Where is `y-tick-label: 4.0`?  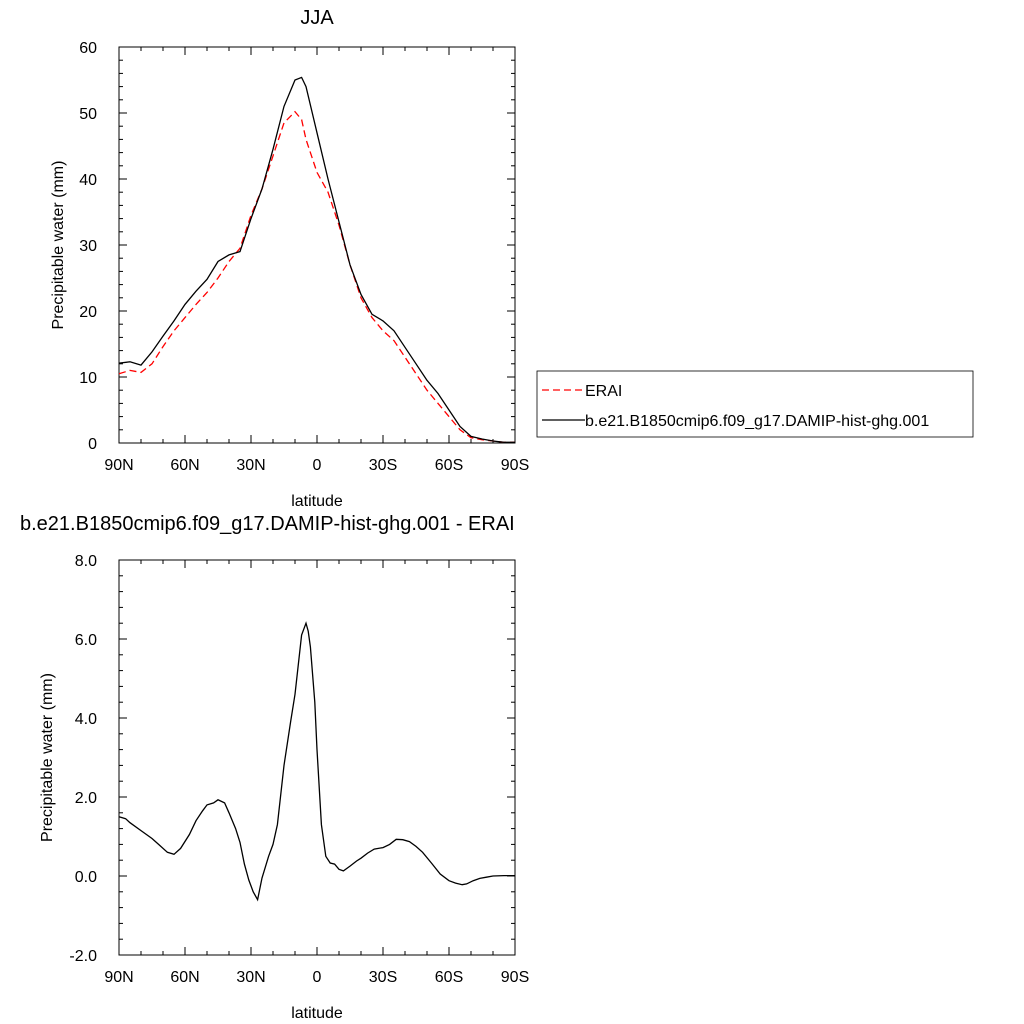
y-tick-label: 4.0 is located at coordinates (86, 719).